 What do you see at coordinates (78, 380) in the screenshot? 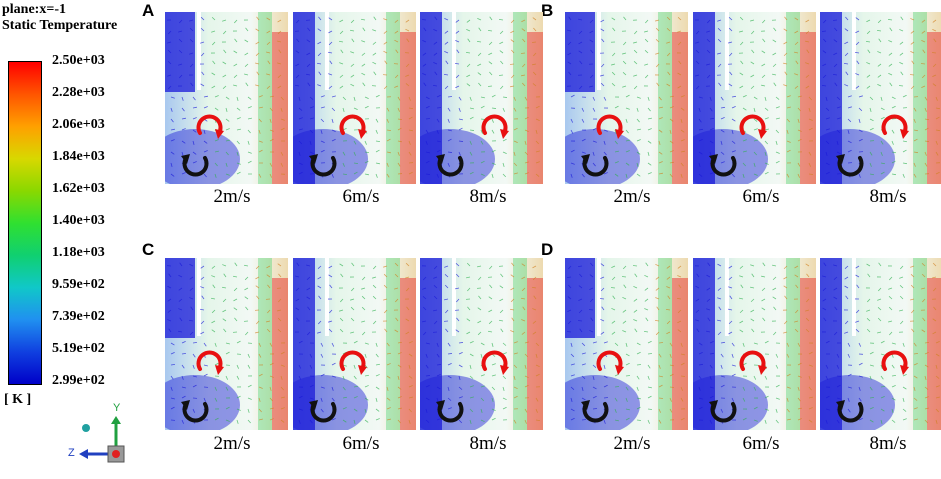
I see `legend-tick: 2.99e+02` at bounding box center [78, 380].